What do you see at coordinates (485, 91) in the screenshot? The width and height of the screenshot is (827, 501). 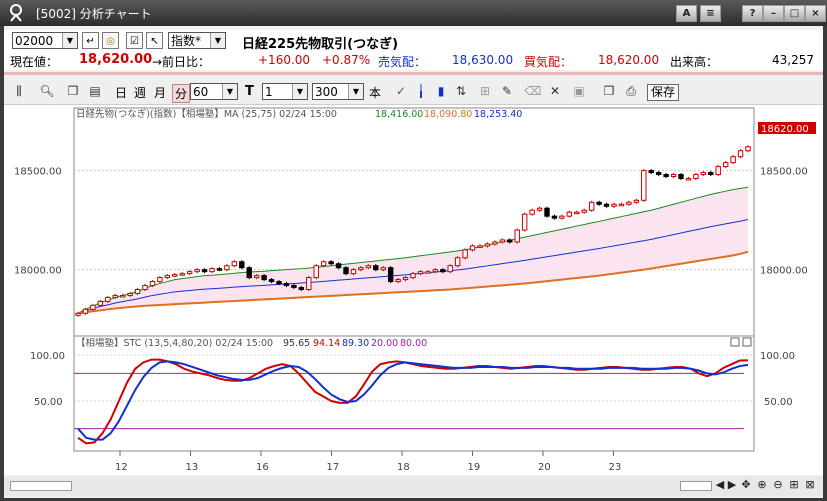 I see `grid-icon: ⊞` at bounding box center [485, 91].